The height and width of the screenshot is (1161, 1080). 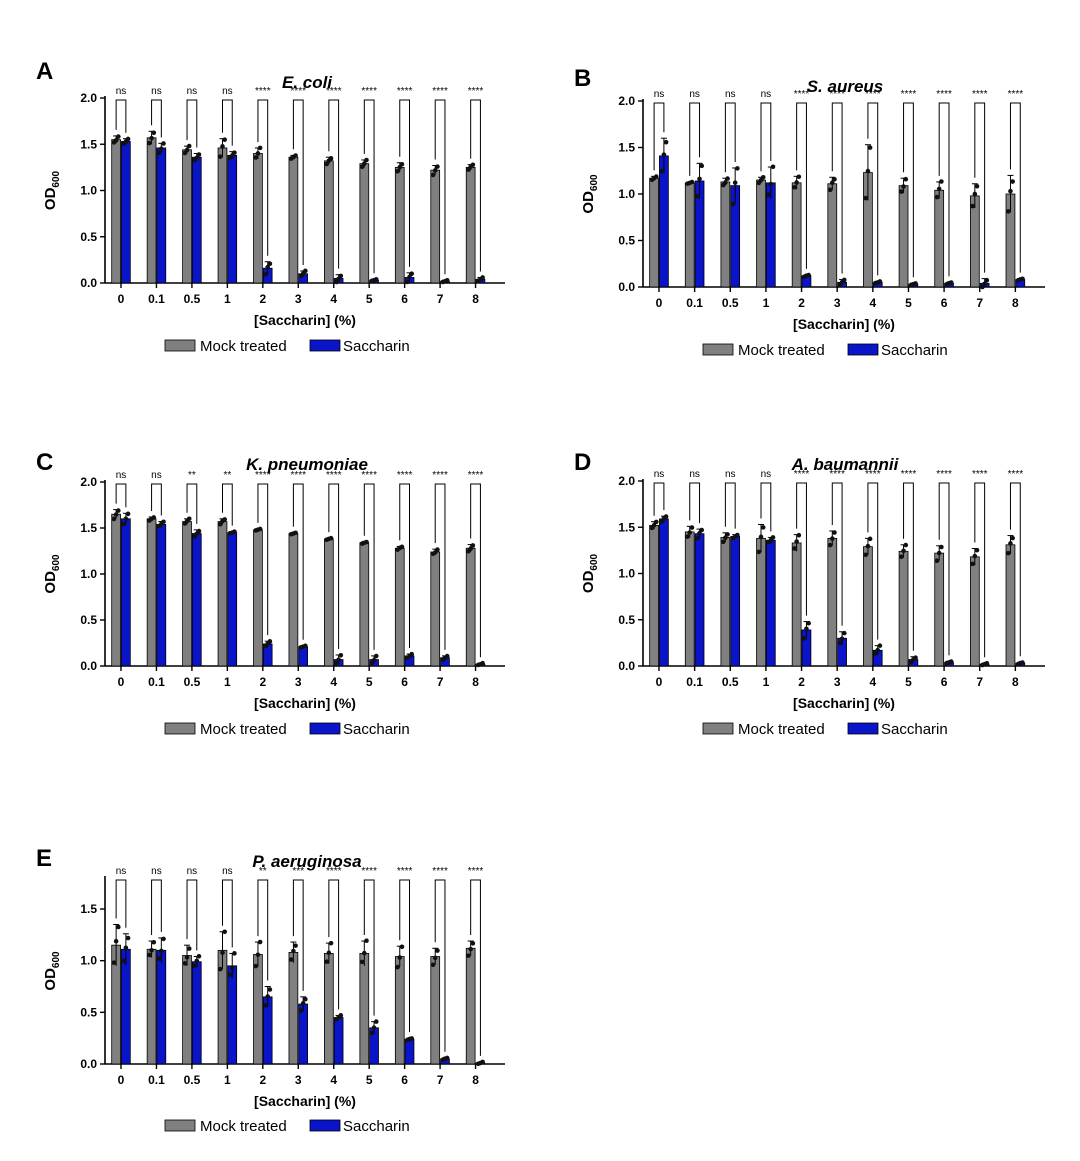 What do you see at coordinates (872, 303) in the screenshot?
I see `x-tick-label: 4` at bounding box center [872, 303].